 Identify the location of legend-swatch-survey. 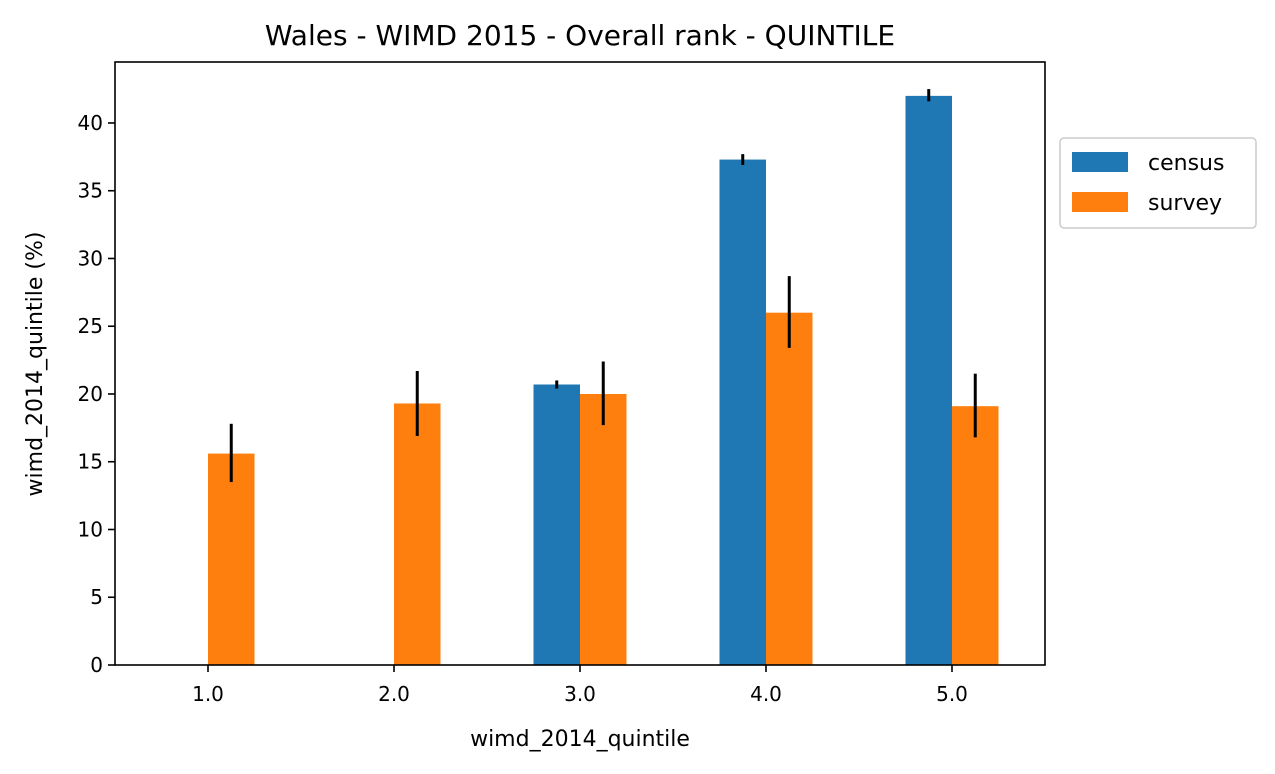
(1100, 202).